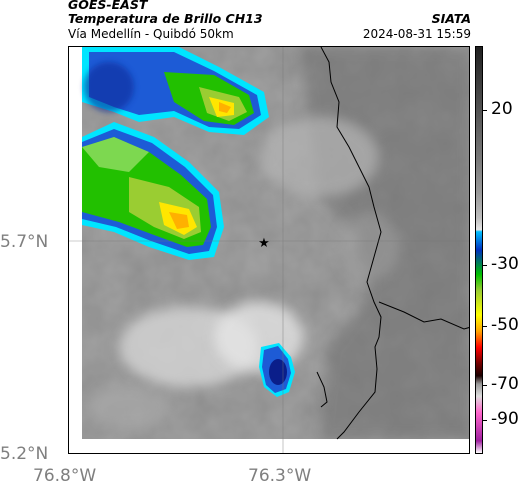  What do you see at coordinates (505, 264) in the screenshot?
I see `colorbar-label: -30` at bounding box center [505, 264].